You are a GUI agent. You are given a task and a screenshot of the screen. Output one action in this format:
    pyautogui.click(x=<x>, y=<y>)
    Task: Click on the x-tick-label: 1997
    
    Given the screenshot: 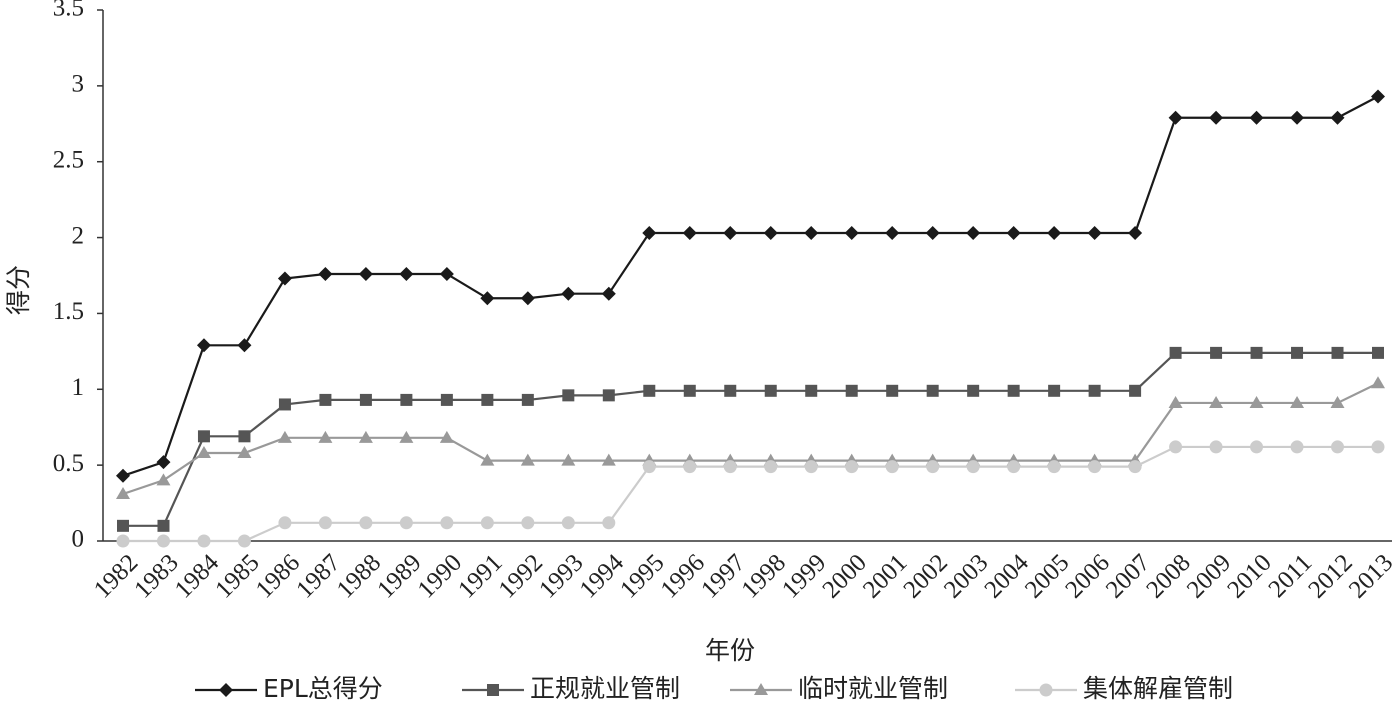 What is the action you would take?
    pyautogui.click(x=723, y=576)
    